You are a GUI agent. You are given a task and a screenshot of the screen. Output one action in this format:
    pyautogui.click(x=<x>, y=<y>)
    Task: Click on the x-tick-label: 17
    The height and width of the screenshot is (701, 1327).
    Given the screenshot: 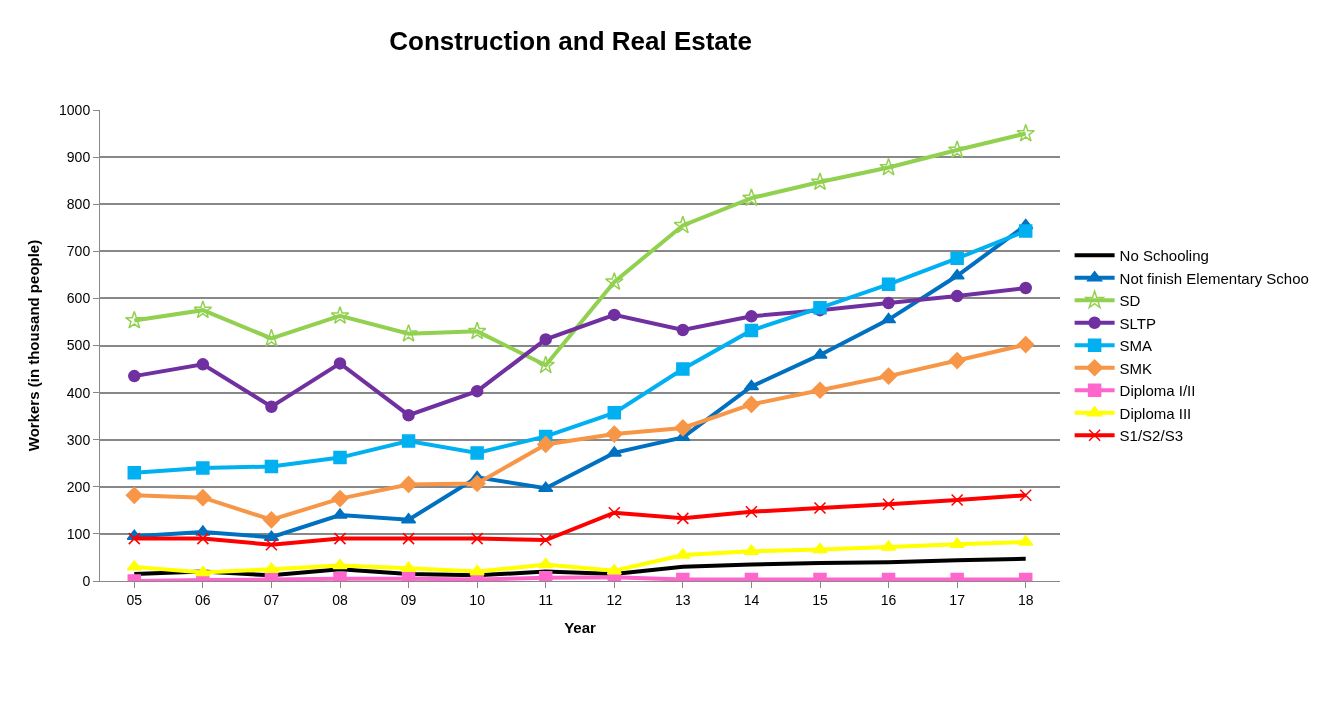 What is the action you would take?
    pyautogui.click(x=957, y=599)
    